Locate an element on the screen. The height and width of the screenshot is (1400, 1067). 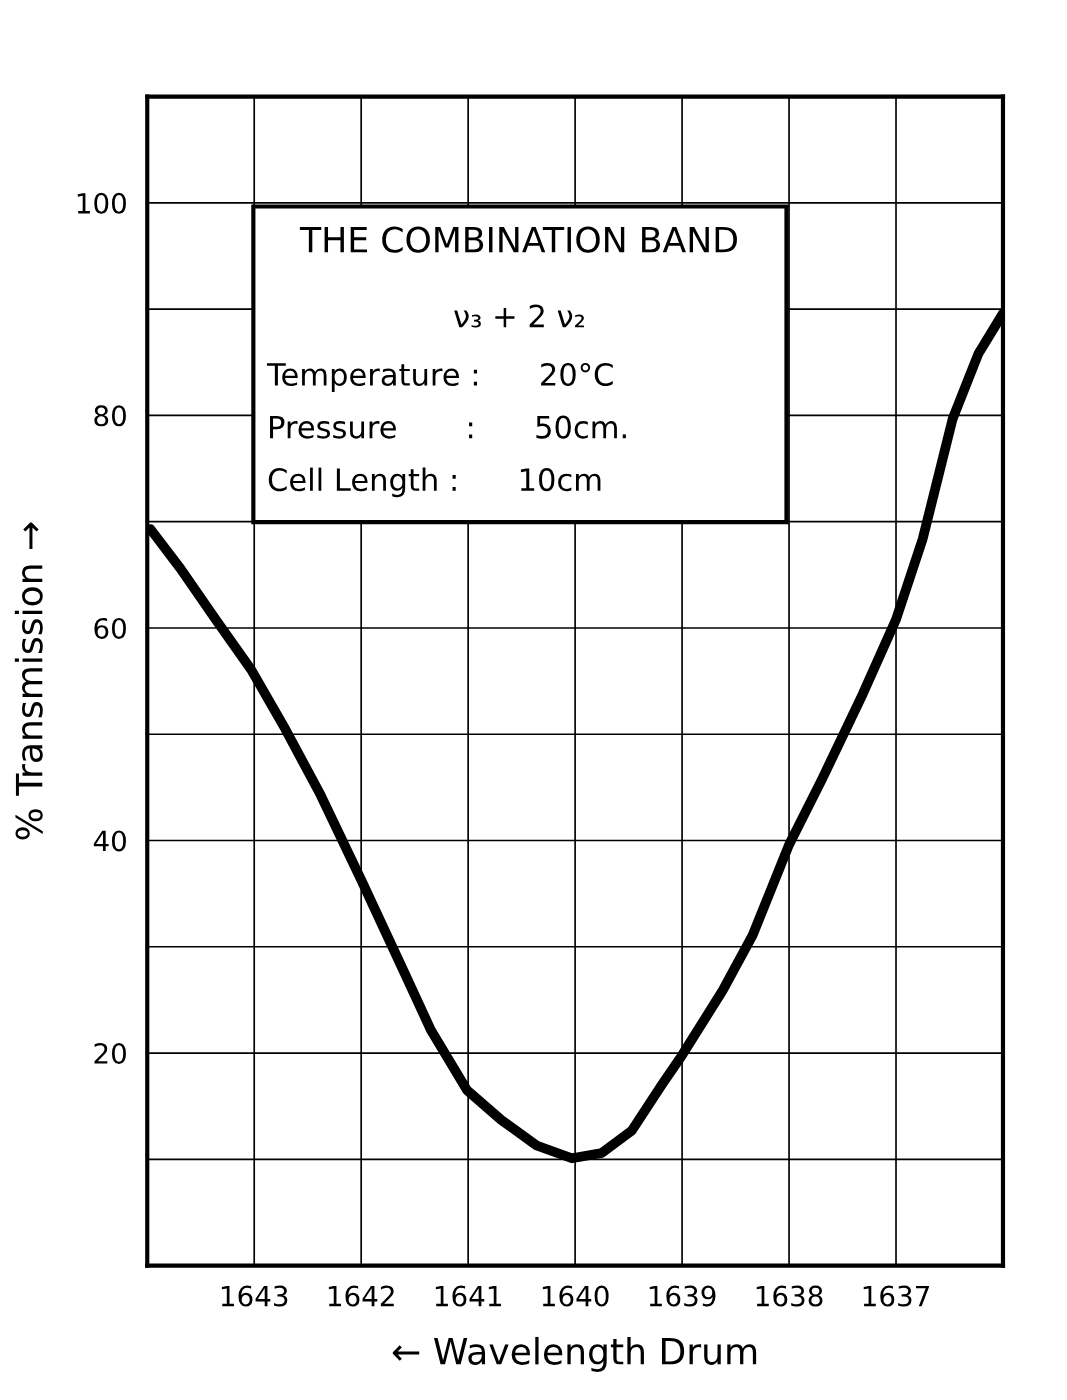
y-tick-label: 80 is located at coordinates (110, 416).